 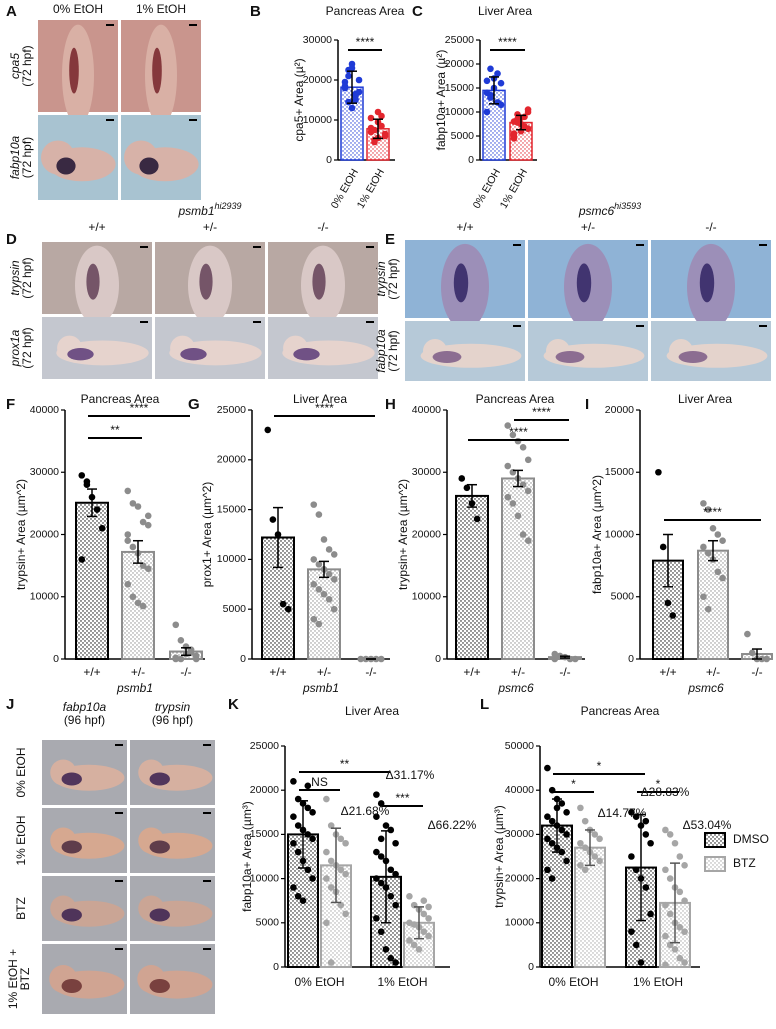 What do you see at coordinates (161, 9) in the screenshot?
I see `column-label: 1% EtOH` at bounding box center [161, 9].